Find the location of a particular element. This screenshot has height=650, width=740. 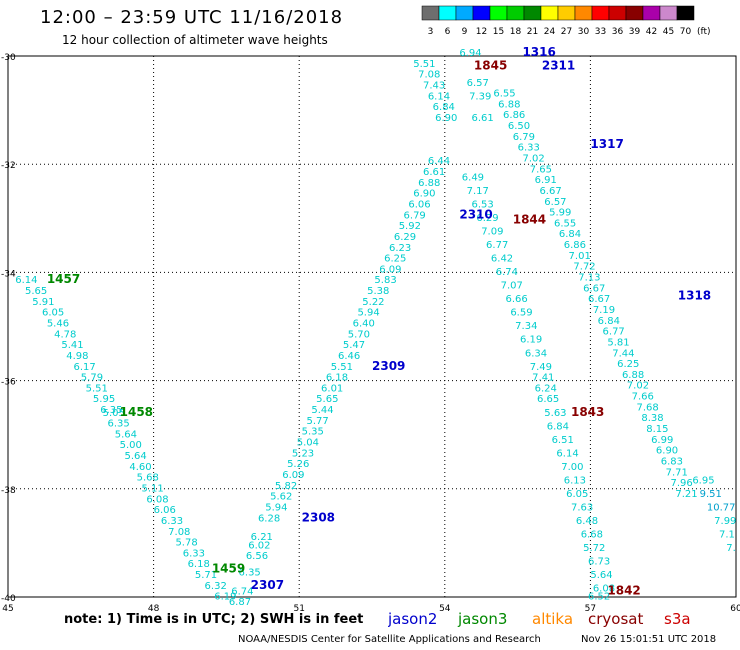

wave-height-value: 7.68 is located at coordinates (648, 407).